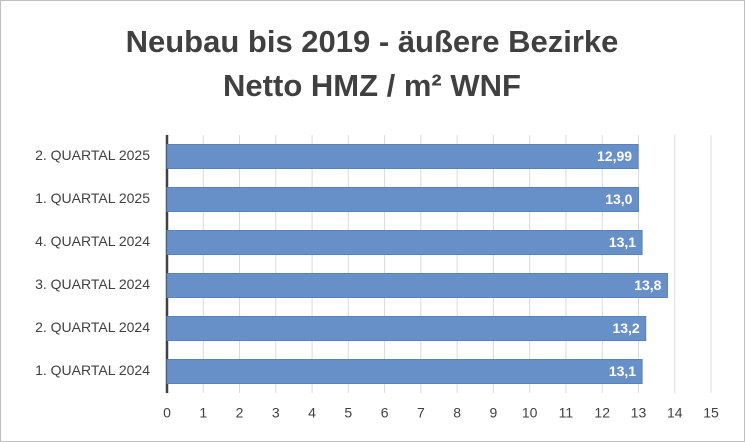 This screenshot has width=745, height=442. Describe the element at coordinates (372, 41) in the screenshot. I see `chart-title: Neubau bis 2019 - äußere Bezirke` at that location.